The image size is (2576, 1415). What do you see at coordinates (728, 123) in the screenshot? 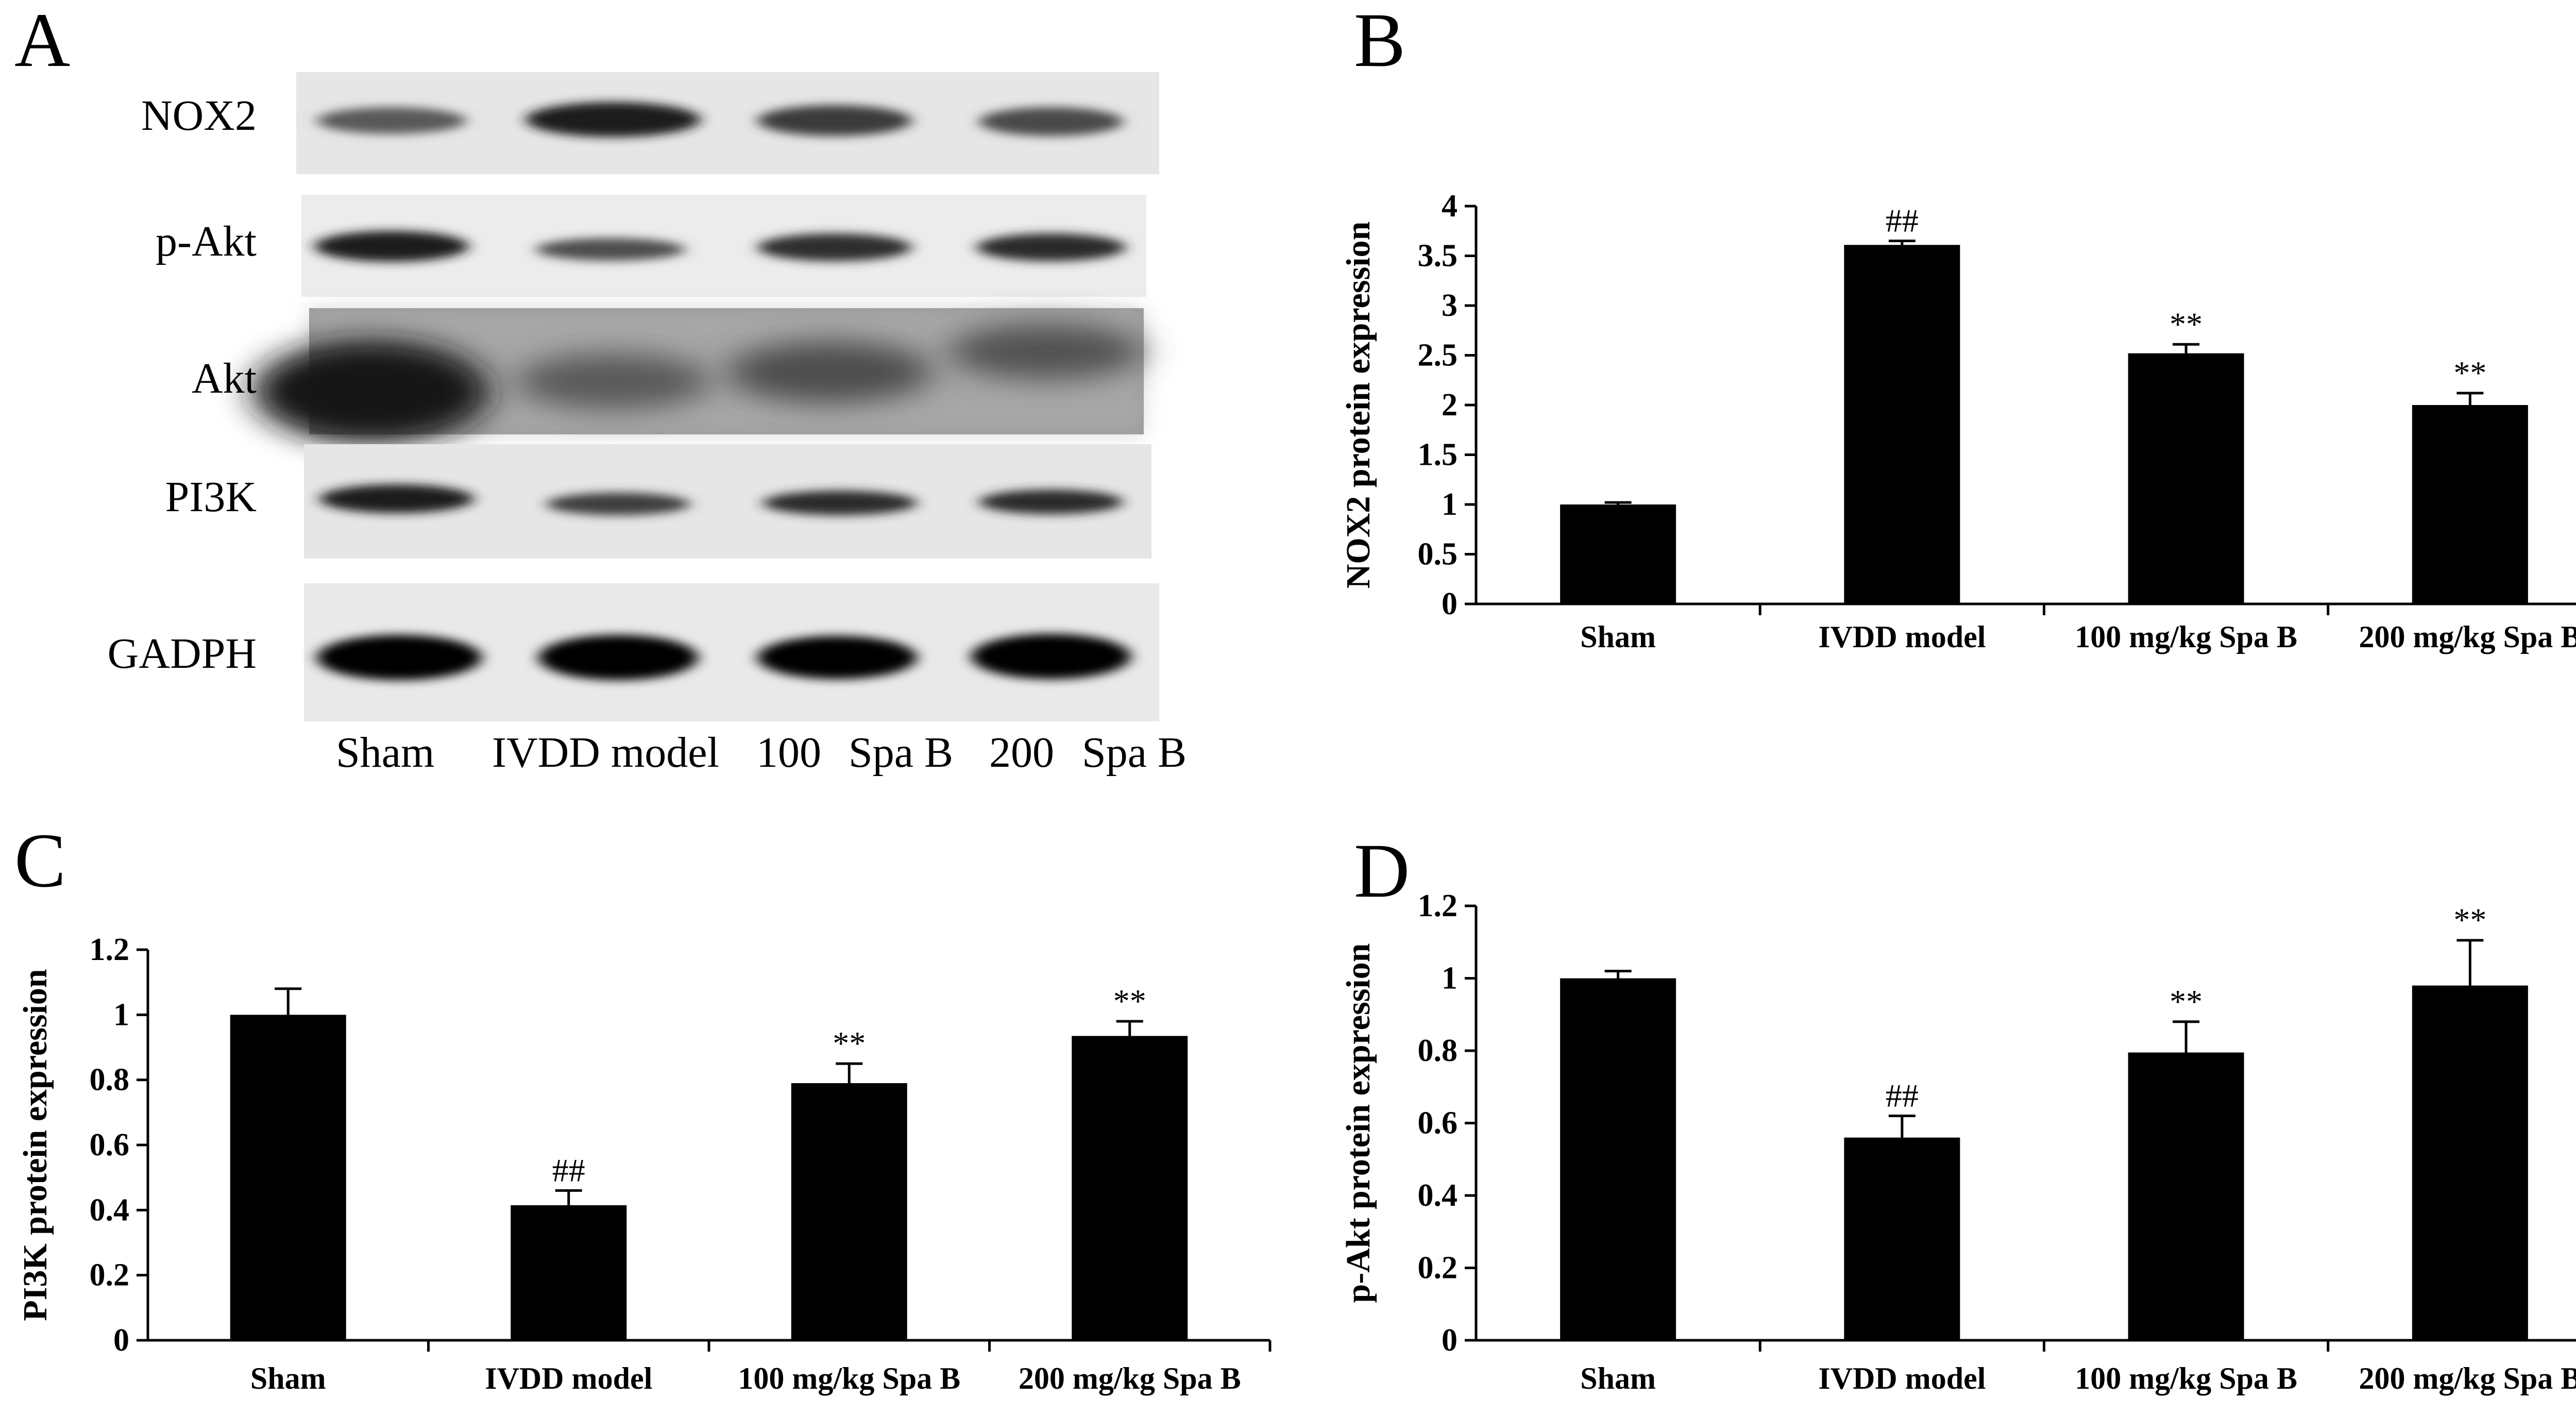
I see `blot-strip-nox2` at bounding box center [728, 123].